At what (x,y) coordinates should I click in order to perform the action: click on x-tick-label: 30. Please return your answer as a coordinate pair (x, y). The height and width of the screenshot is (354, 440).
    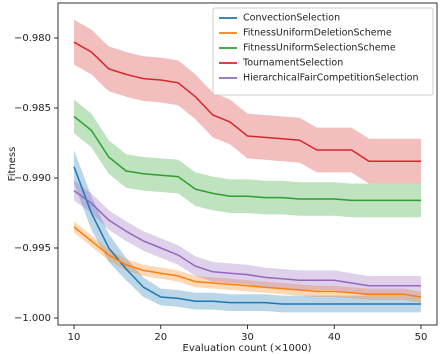
    Looking at the image, I should click on (247, 337).